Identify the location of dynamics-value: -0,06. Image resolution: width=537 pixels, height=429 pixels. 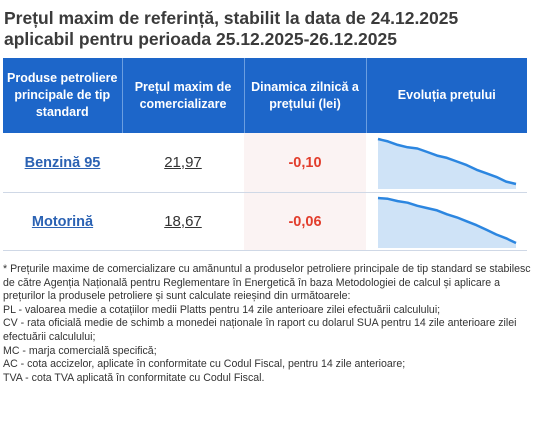
(305, 221).